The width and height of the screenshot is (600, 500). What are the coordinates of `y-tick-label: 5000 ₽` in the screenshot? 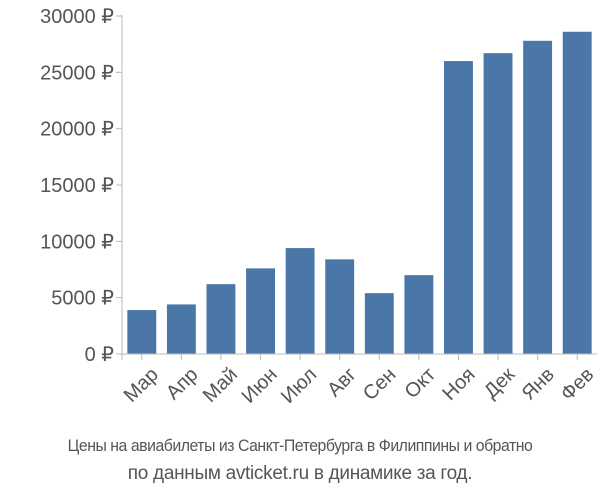 It's located at (82, 299).